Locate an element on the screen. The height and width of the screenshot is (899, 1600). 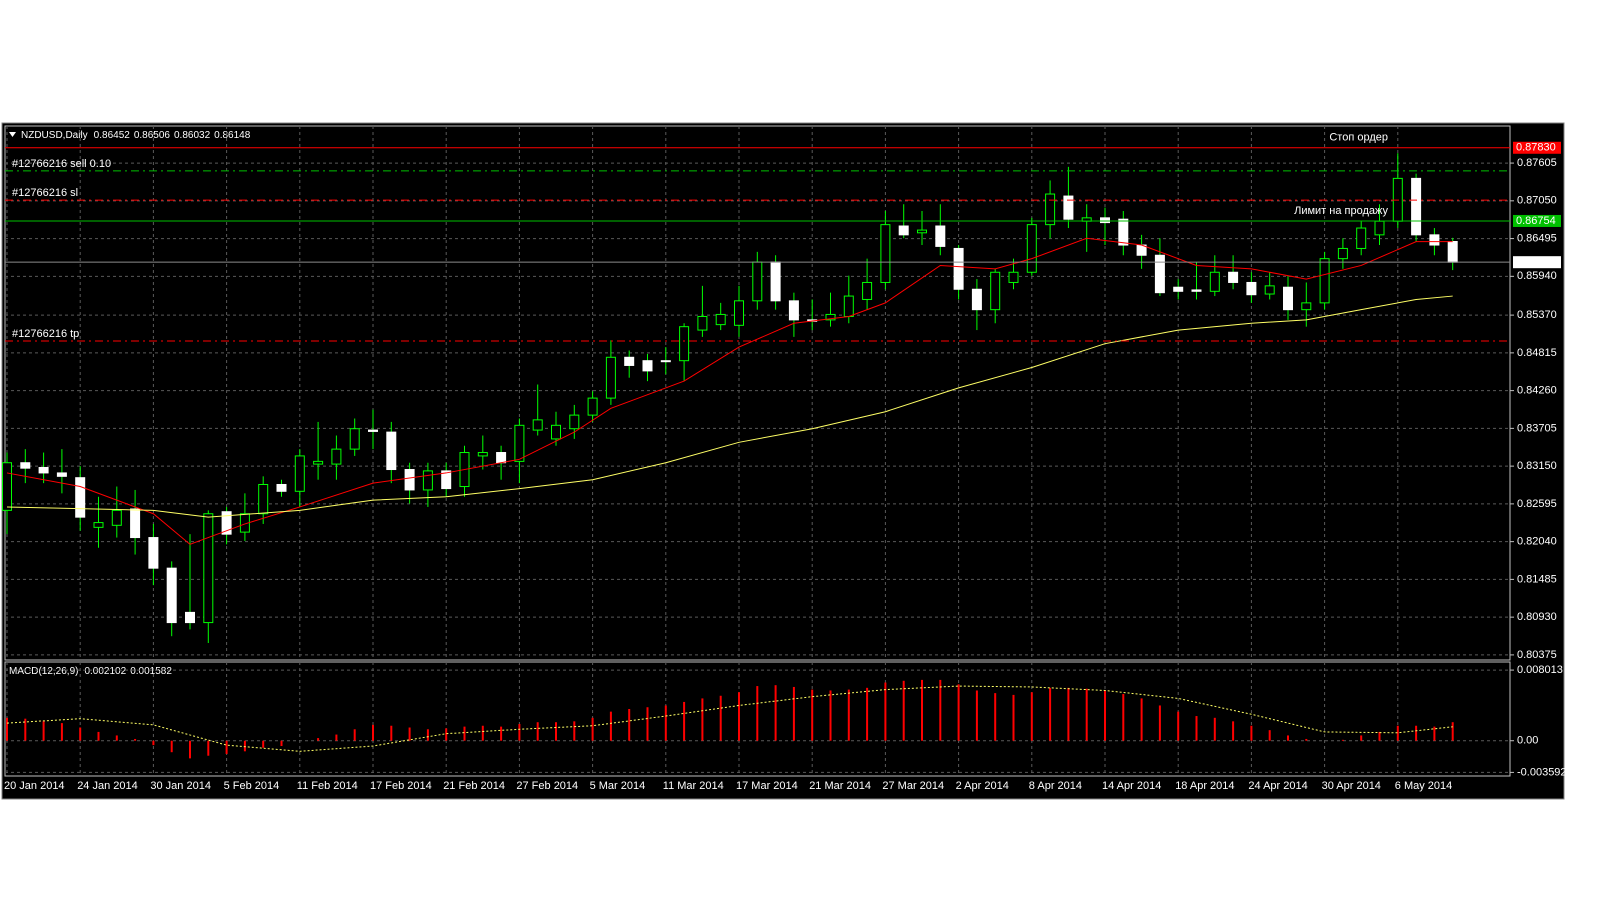
level-label: #12766216 sell 0.10 is located at coordinates (61, 164).